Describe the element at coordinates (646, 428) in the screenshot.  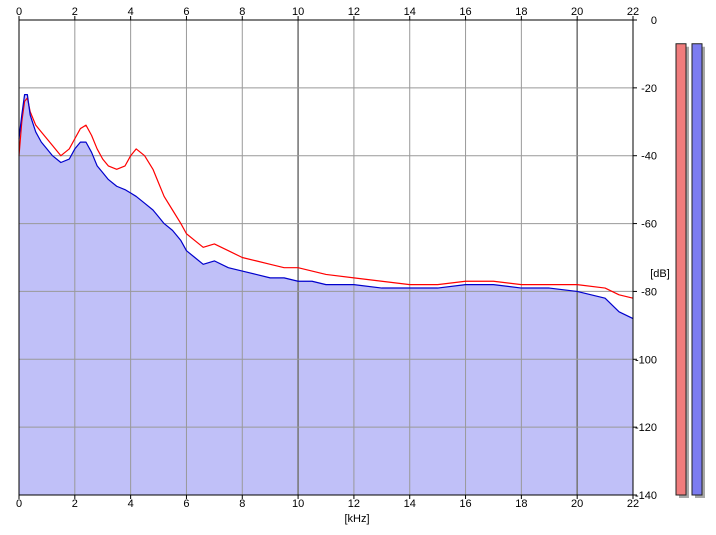
I see `y-tick-label: -120` at that location.